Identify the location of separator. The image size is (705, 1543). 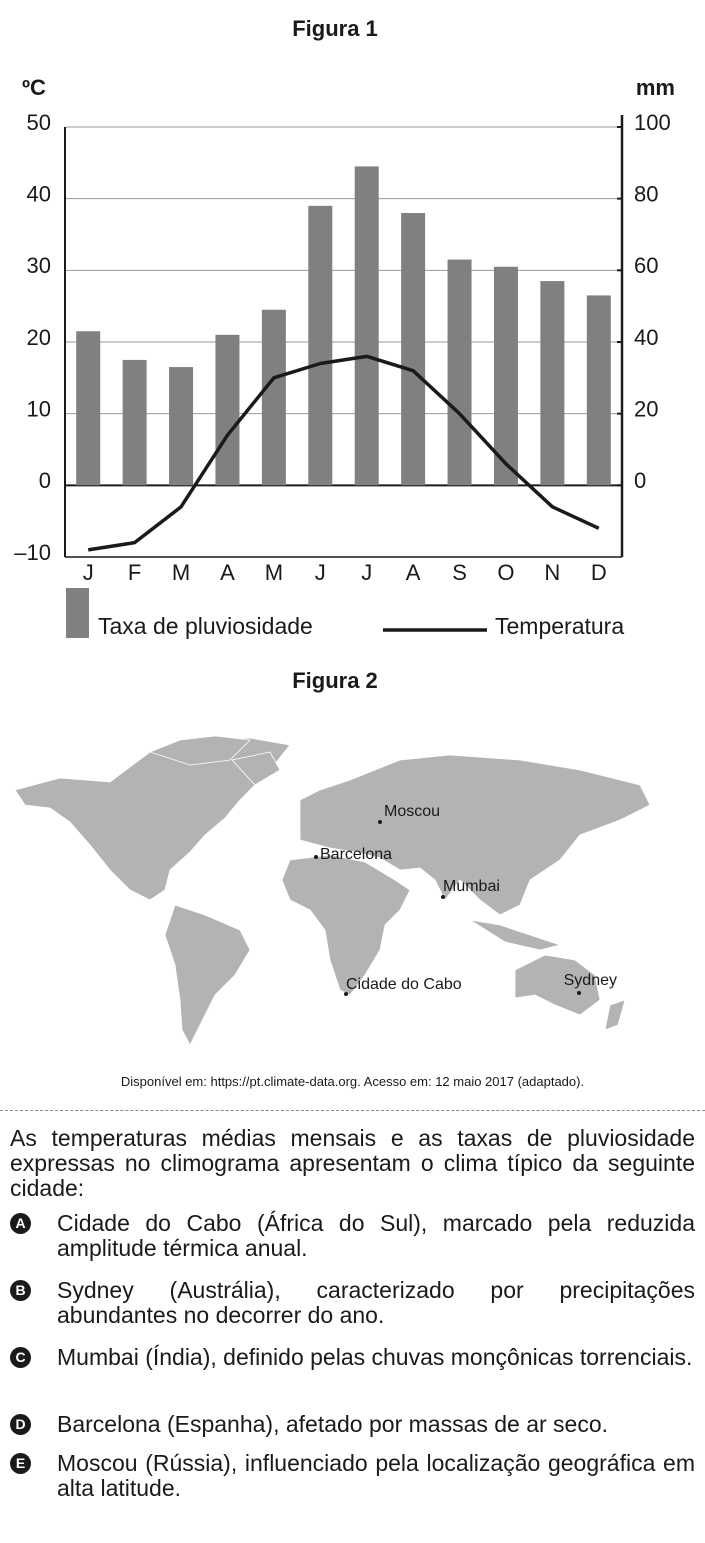
(352, 1110).